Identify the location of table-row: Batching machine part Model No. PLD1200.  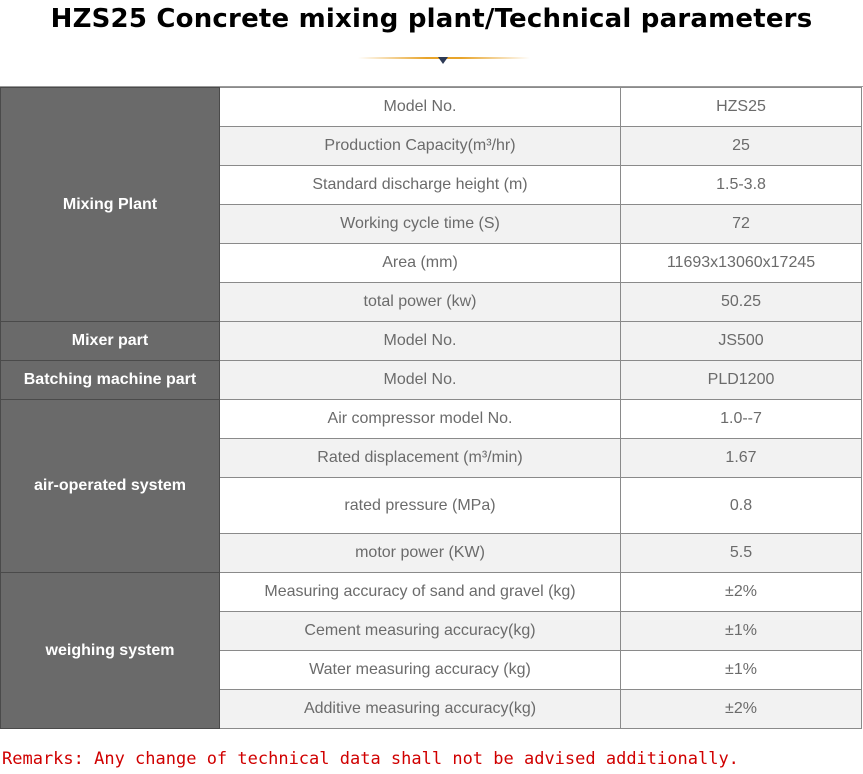
(431, 380).